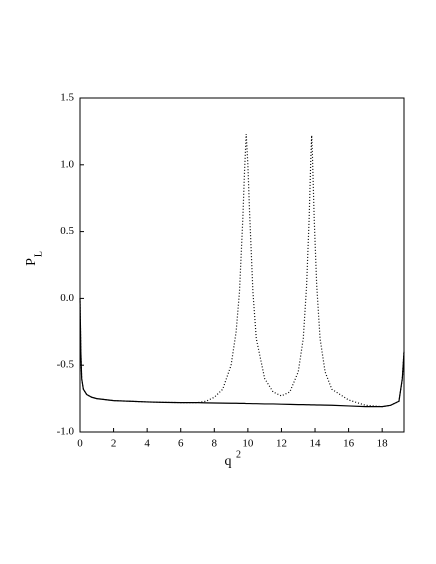 Image resolution: width=436 pixels, height=564 pixels. Describe the element at coordinates (147, 444) in the screenshot. I see `x-tick-label: 4` at that location.